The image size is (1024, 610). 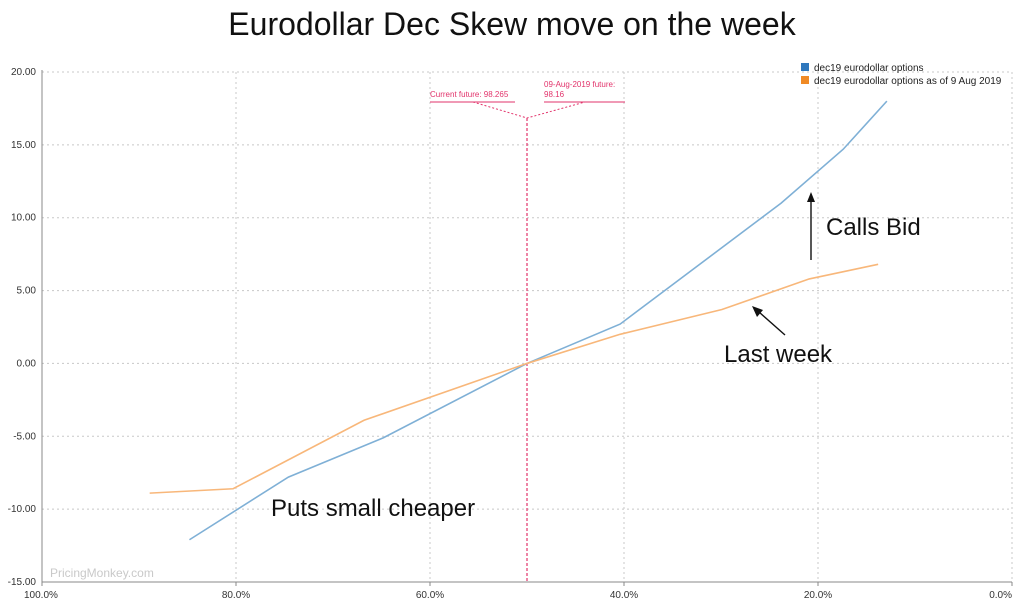 What do you see at coordinates (23, 218) in the screenshot?
I see `y-tick-label: 10.00` at bounding box center [23, 218].